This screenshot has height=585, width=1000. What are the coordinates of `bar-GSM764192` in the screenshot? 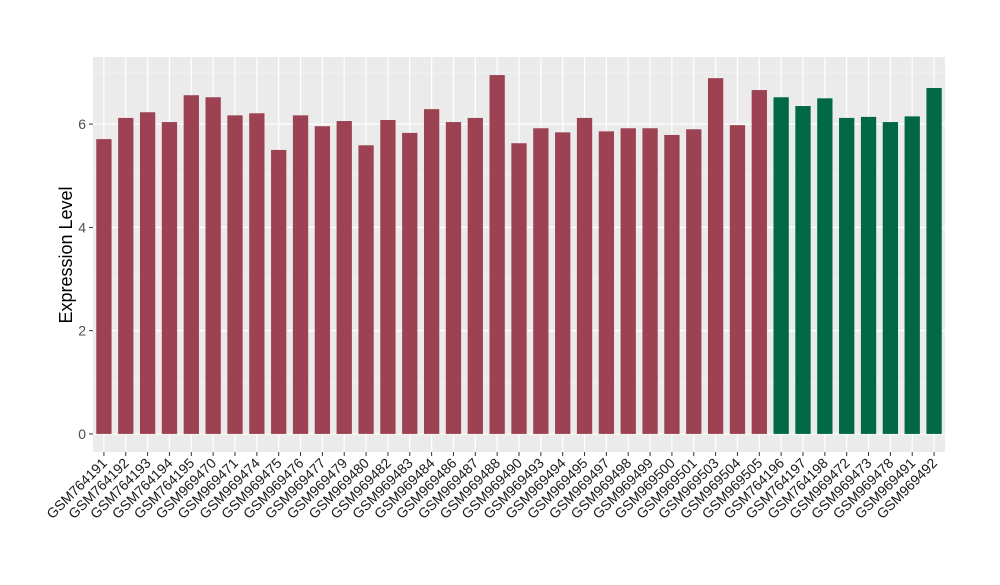 It's located at (126, 275).